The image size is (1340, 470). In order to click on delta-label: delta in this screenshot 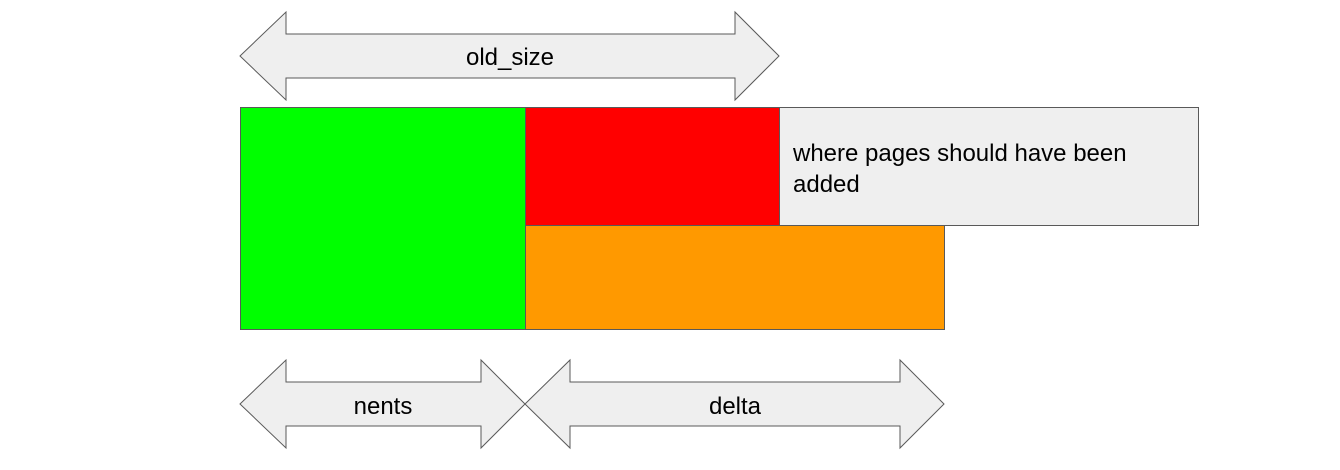, I will do `click(735, 406)`.